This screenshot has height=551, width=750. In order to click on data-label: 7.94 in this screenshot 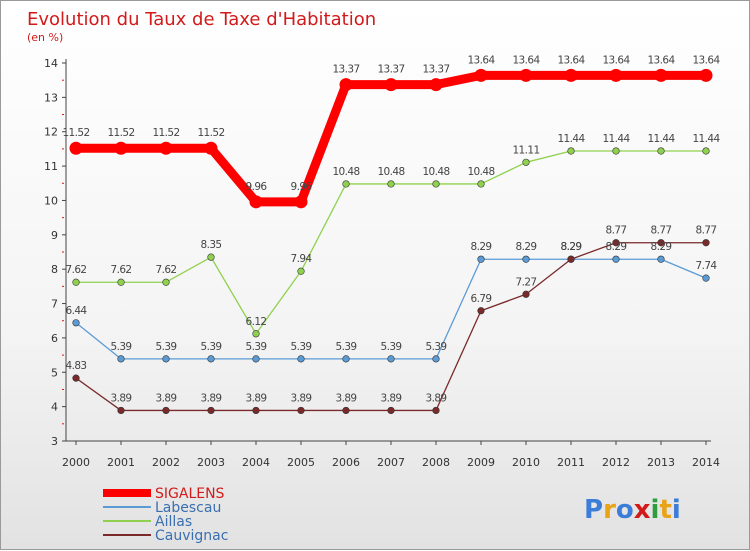, I will do `click(302, 259)`.